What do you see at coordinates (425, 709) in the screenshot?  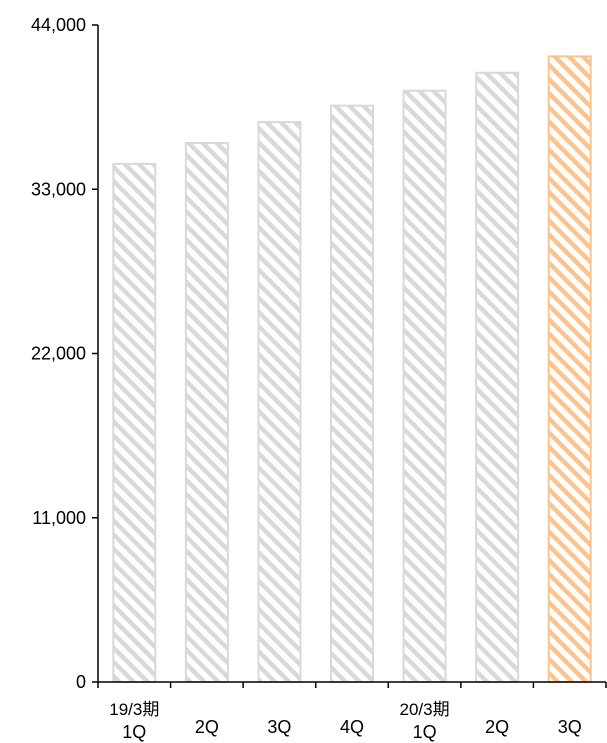 I see `x-label-period-5: 20/3期` at bounding box center [425, 709].